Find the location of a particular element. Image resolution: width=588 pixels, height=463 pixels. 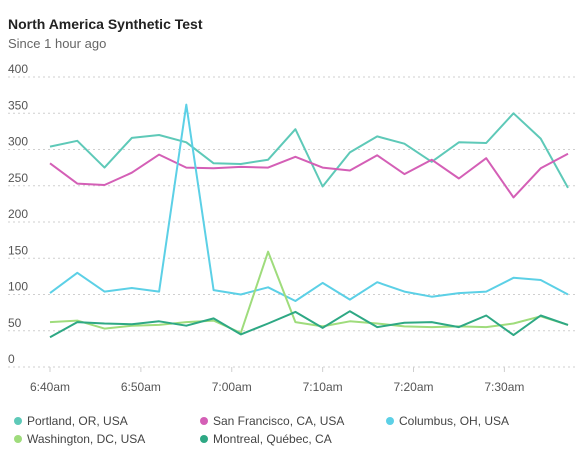

x-tick-label: 7:10am is located at coordinates (323, 387).